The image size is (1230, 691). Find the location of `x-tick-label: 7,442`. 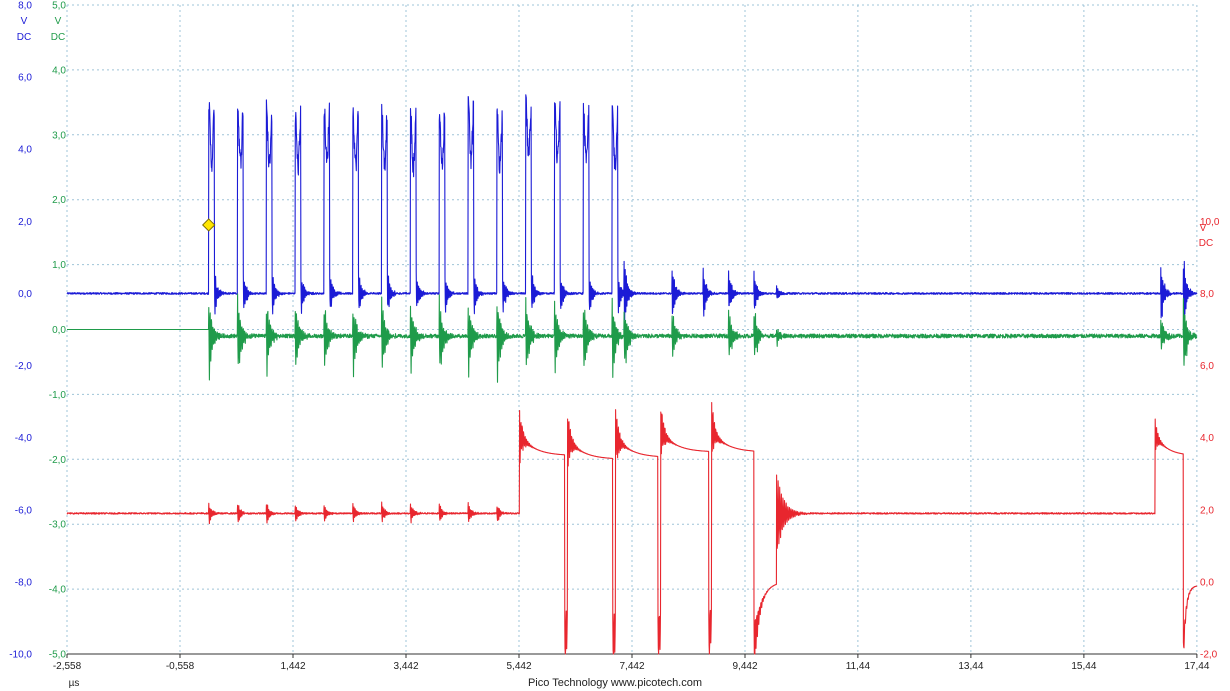

x-tick-label: 7,442 is located at coordinates (631, 666).